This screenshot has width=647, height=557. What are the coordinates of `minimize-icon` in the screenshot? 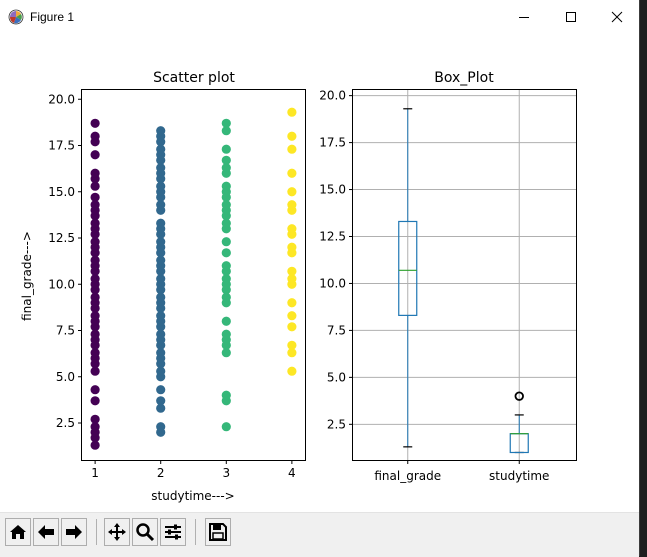 It's located at (524, 17).